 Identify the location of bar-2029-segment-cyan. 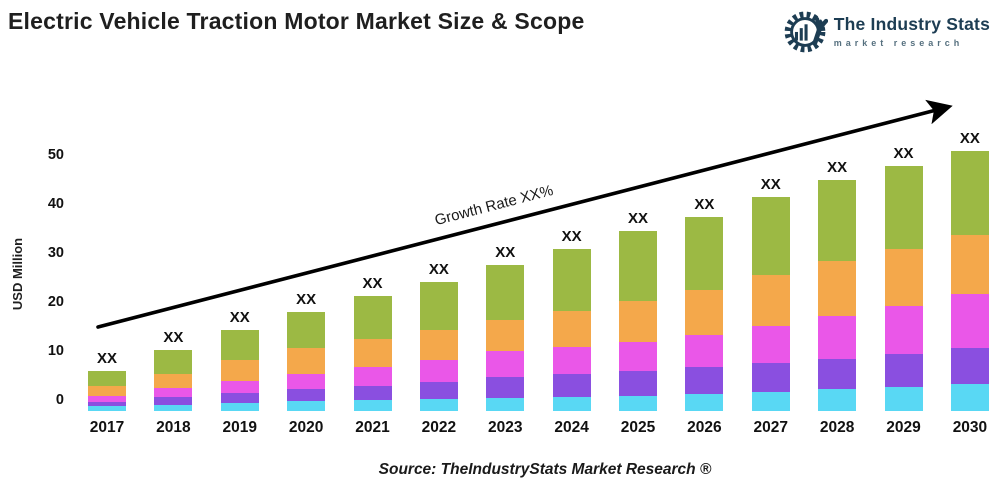
(903, 399).